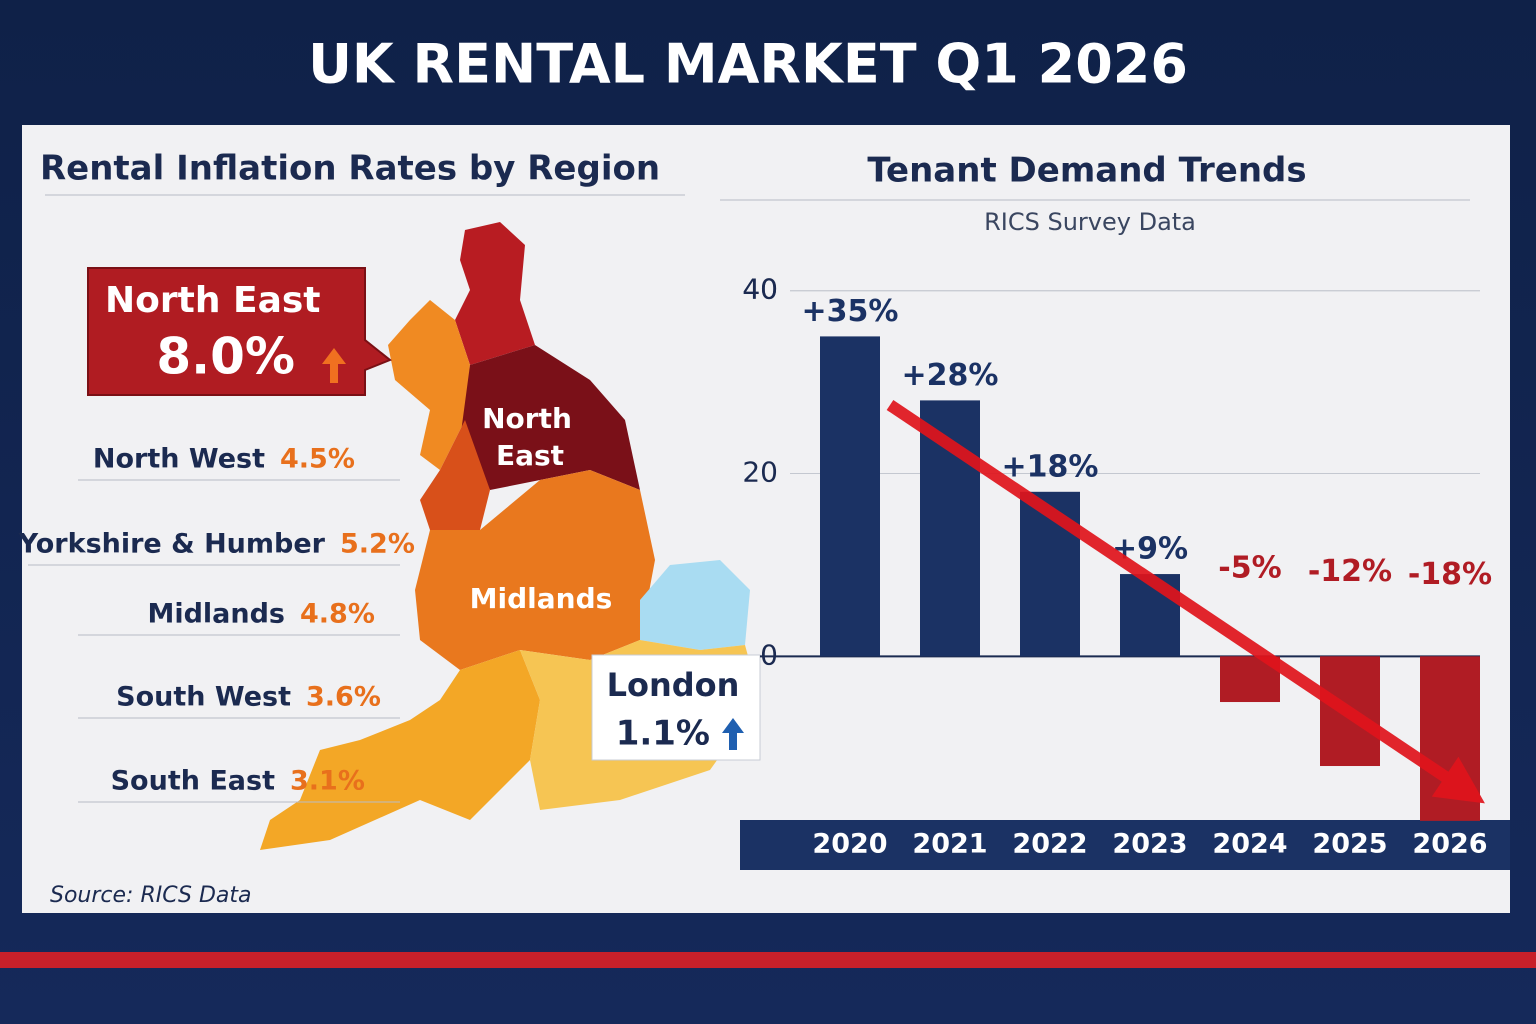 The width and height of the screenshot is (1536, 1024). I want to click on london-name: London, so click(673, 685).